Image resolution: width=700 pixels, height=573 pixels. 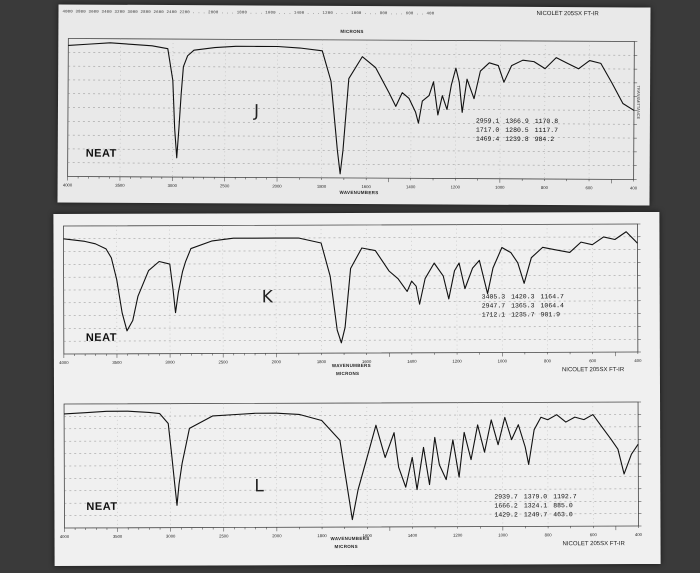 I want to click on peak-value: 1324.1, so click(x=535, y=506).